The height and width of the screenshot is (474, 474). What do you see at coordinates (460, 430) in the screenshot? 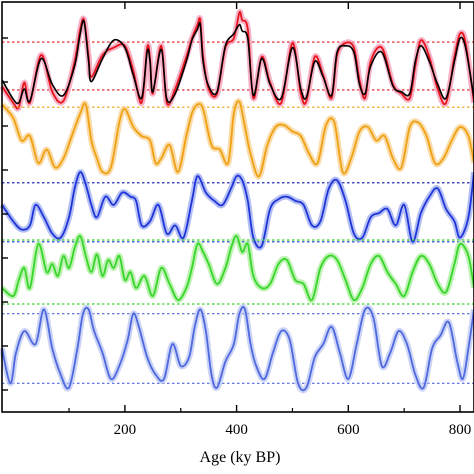
I see `x-tick-label: 800` at bounding box center [460, 430].